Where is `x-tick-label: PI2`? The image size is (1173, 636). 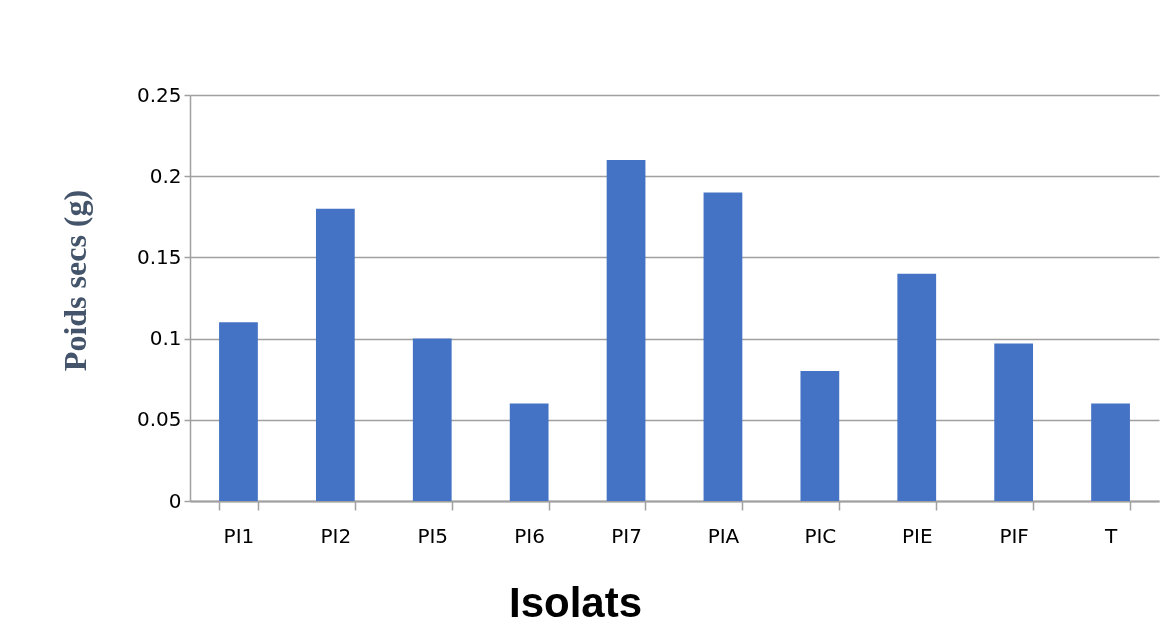
x-tick-label: PI2 is located at coordinates (336, 535).